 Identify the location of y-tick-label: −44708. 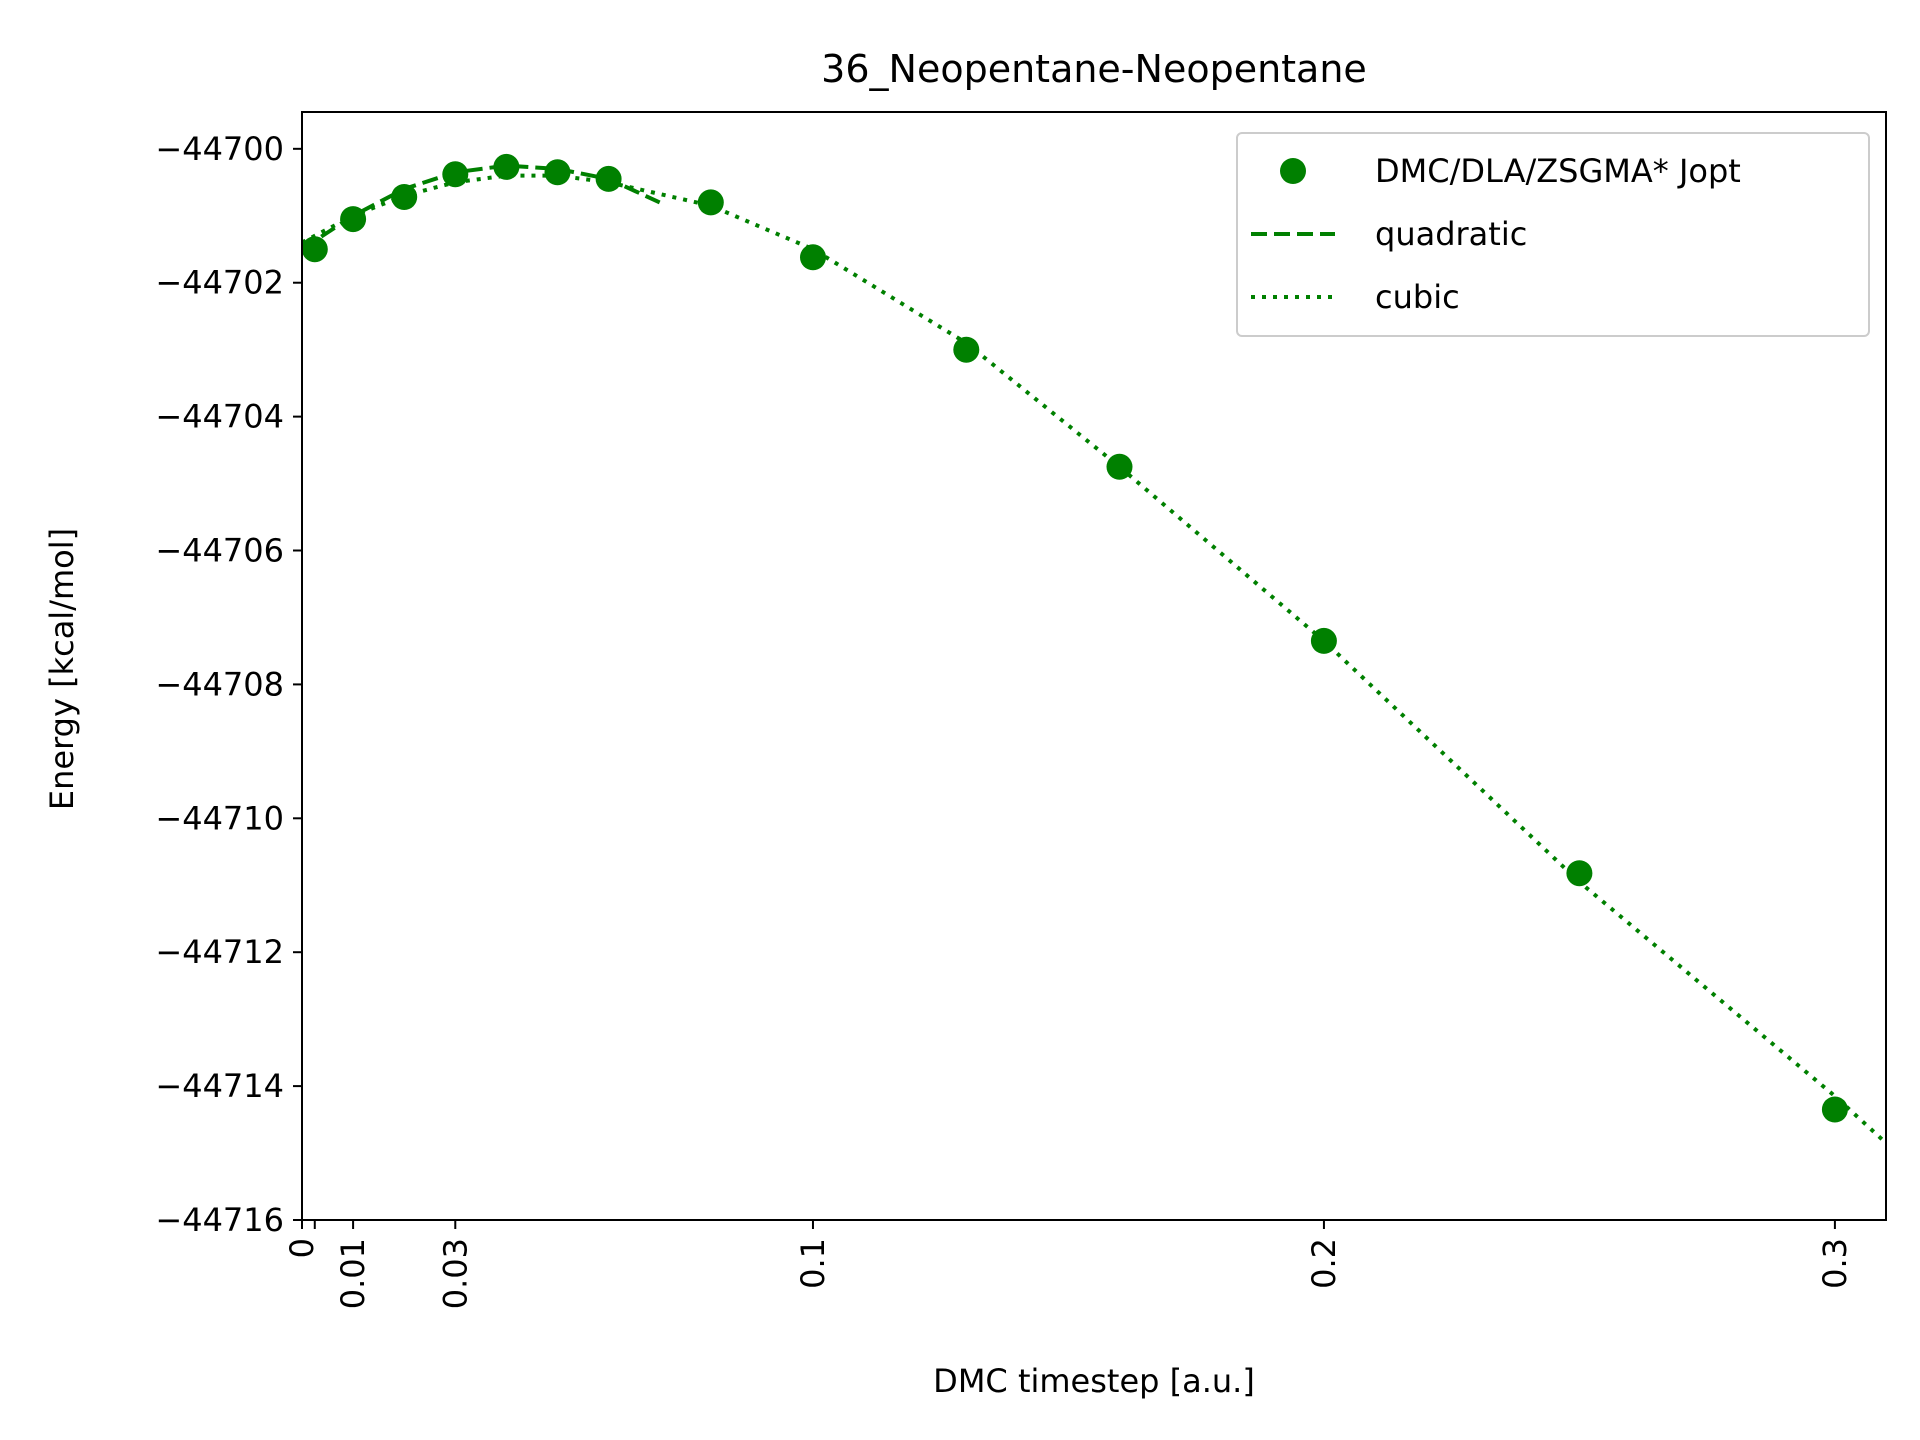
(219, 684).